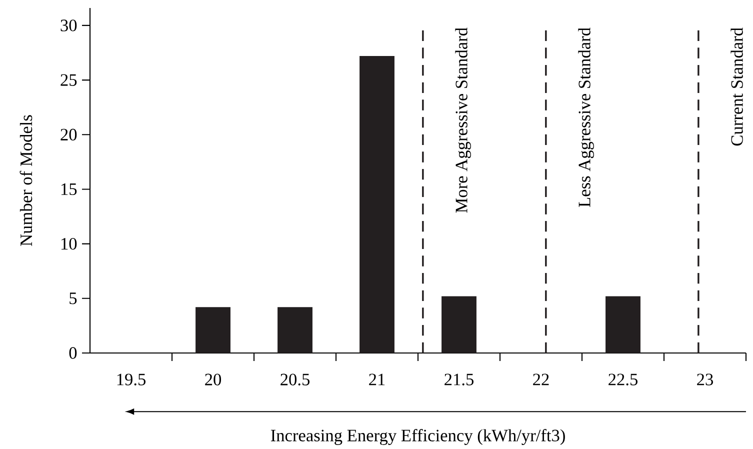 This screenshot has width=753, height=449. Describe the element at coordinates (26, 180) in the screenshot. I see `y-axis-title: Number of Models` at that location.